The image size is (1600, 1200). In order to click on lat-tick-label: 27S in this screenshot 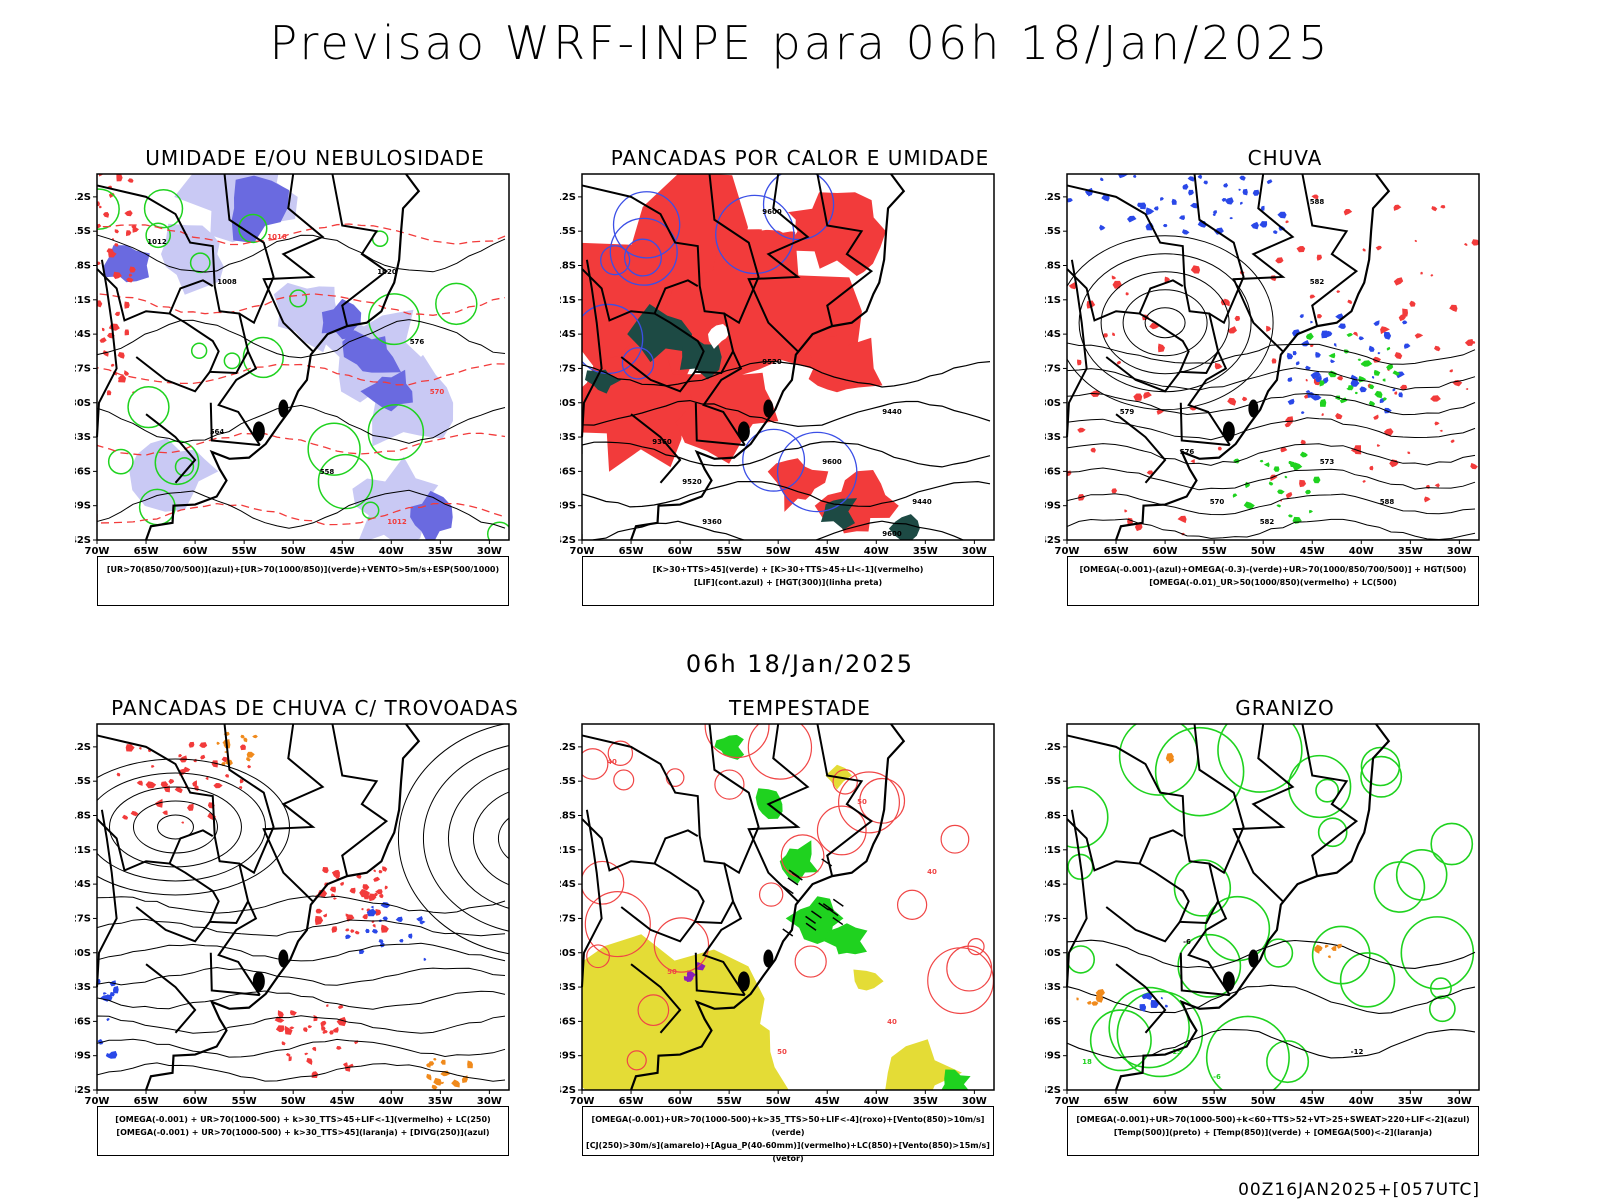, I will do `click(1053, 918)`.